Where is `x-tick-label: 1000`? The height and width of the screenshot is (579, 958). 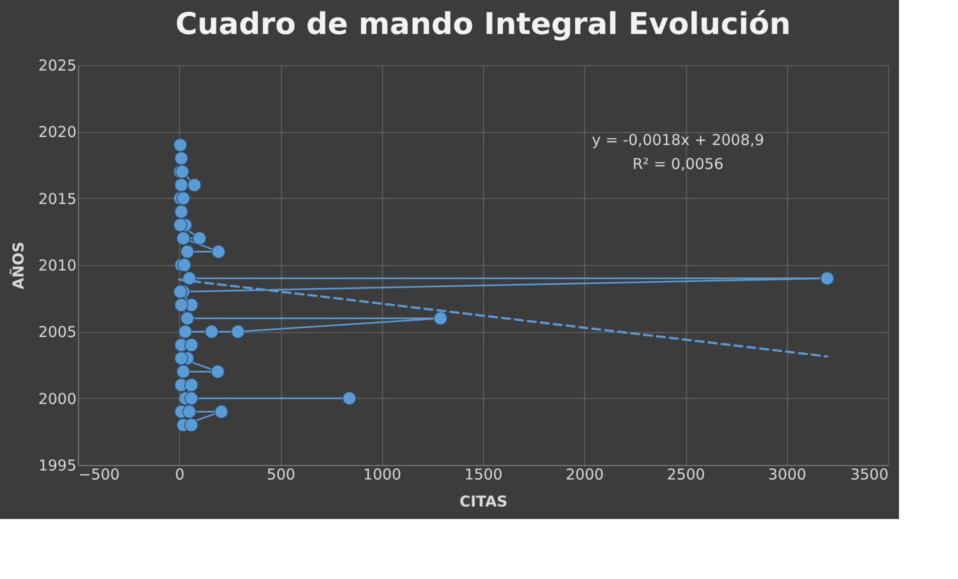
x-tick-label: 1000 is located at coordinates (382, 475).